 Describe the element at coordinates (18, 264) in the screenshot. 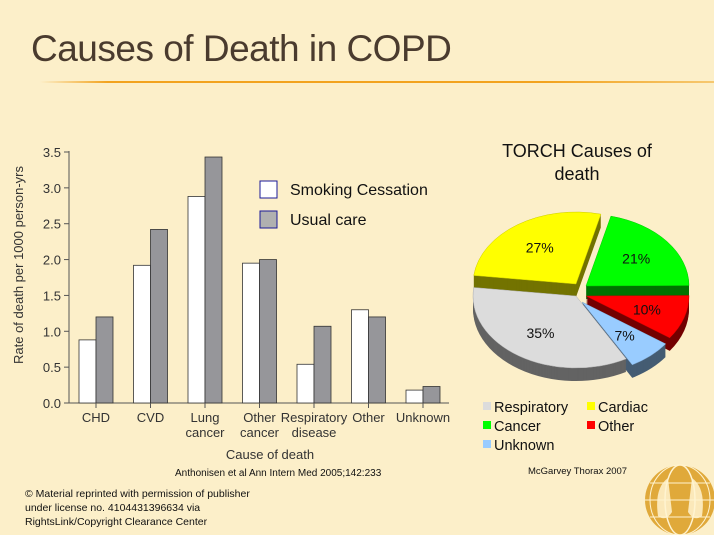

I see `y-axis-label: Rate of death per 1000 person-yrs` at that location.